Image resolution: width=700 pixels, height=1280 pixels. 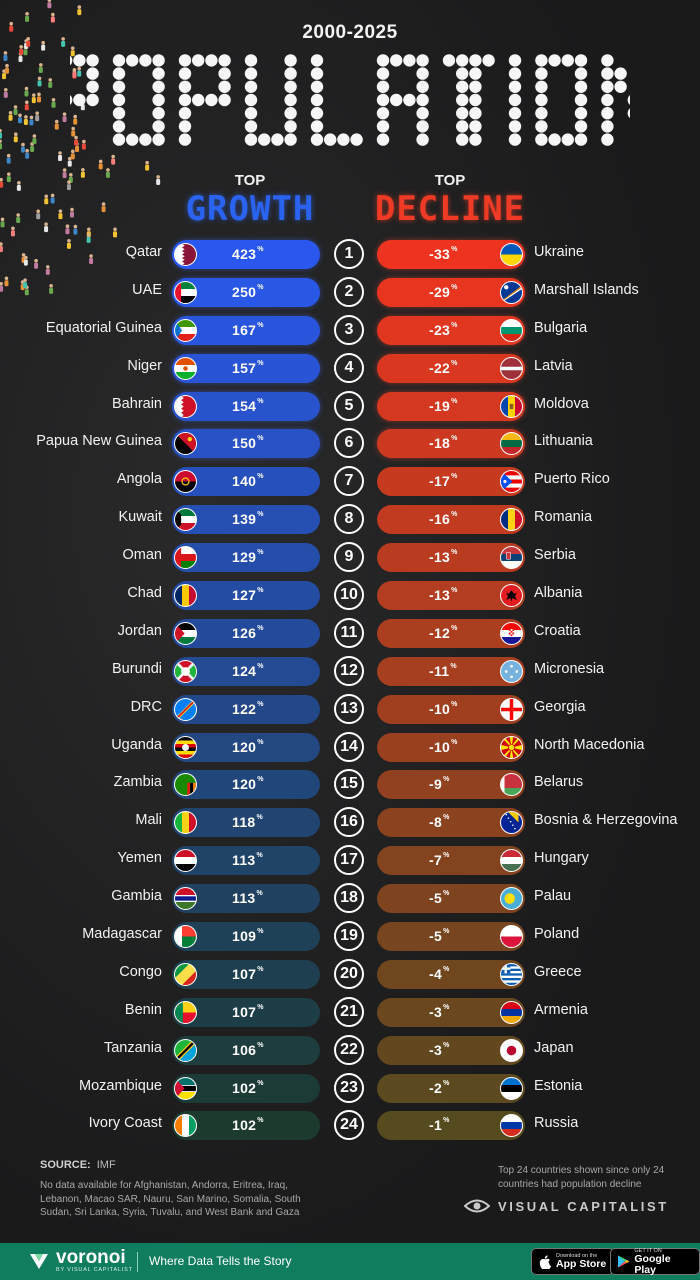 I want to click on marshall-islands-flag-icon, so click(x=511, y=292).